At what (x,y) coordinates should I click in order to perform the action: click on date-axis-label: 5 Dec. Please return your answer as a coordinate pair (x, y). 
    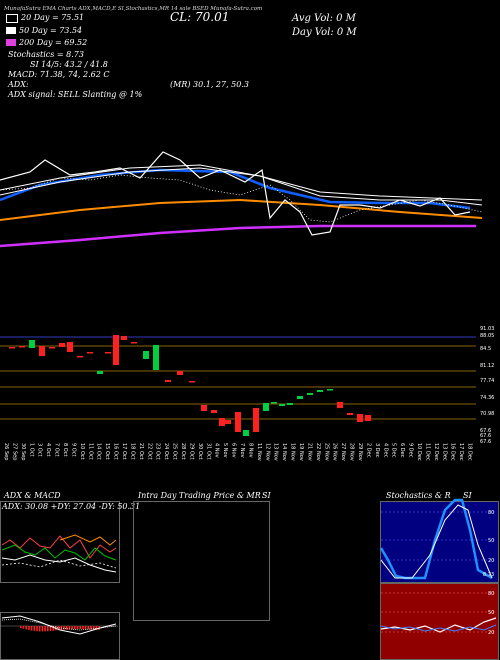
    Looking at the image, I should click on (394, 450).